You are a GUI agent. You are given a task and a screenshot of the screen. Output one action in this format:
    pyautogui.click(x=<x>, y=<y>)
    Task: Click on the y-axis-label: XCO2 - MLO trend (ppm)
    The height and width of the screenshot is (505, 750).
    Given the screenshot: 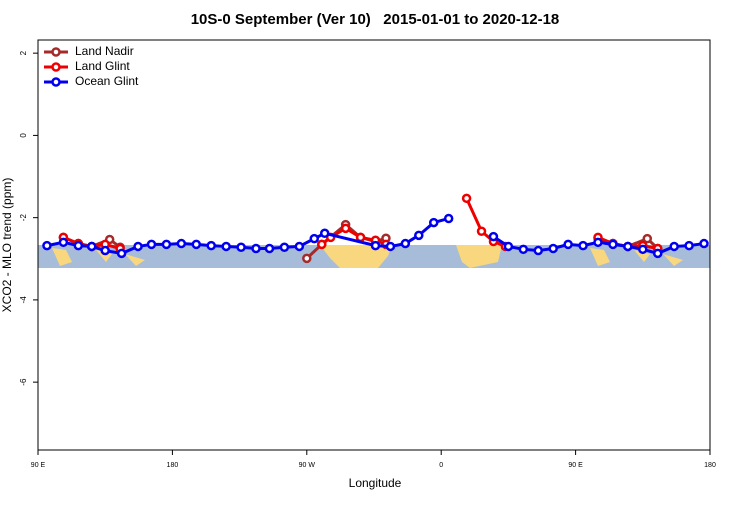 What is the action you would take?
    pyautogui.click(x=7, y=245)
    